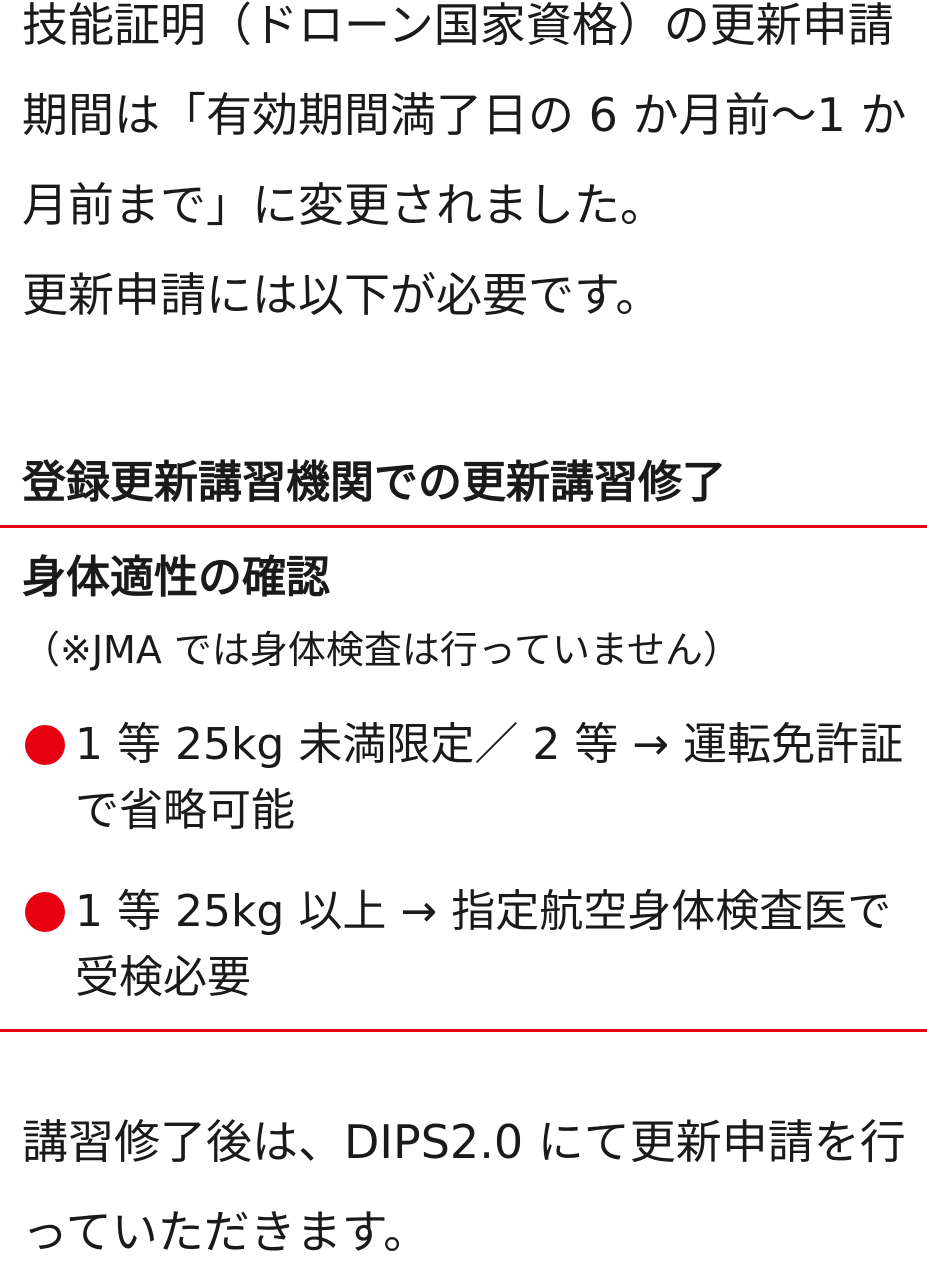  What do you see at coordinates (342, 295) in the screenshot?
I see `intro-paragraph: 更新申請には以下が必要です。` at bounding box center [342, 295].